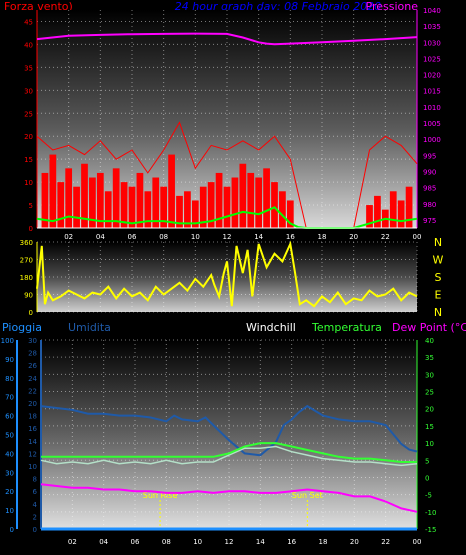  Describe the element at coordinates (28, 114) in the screenshot. I see `wind-tick-label: 25` at that location.